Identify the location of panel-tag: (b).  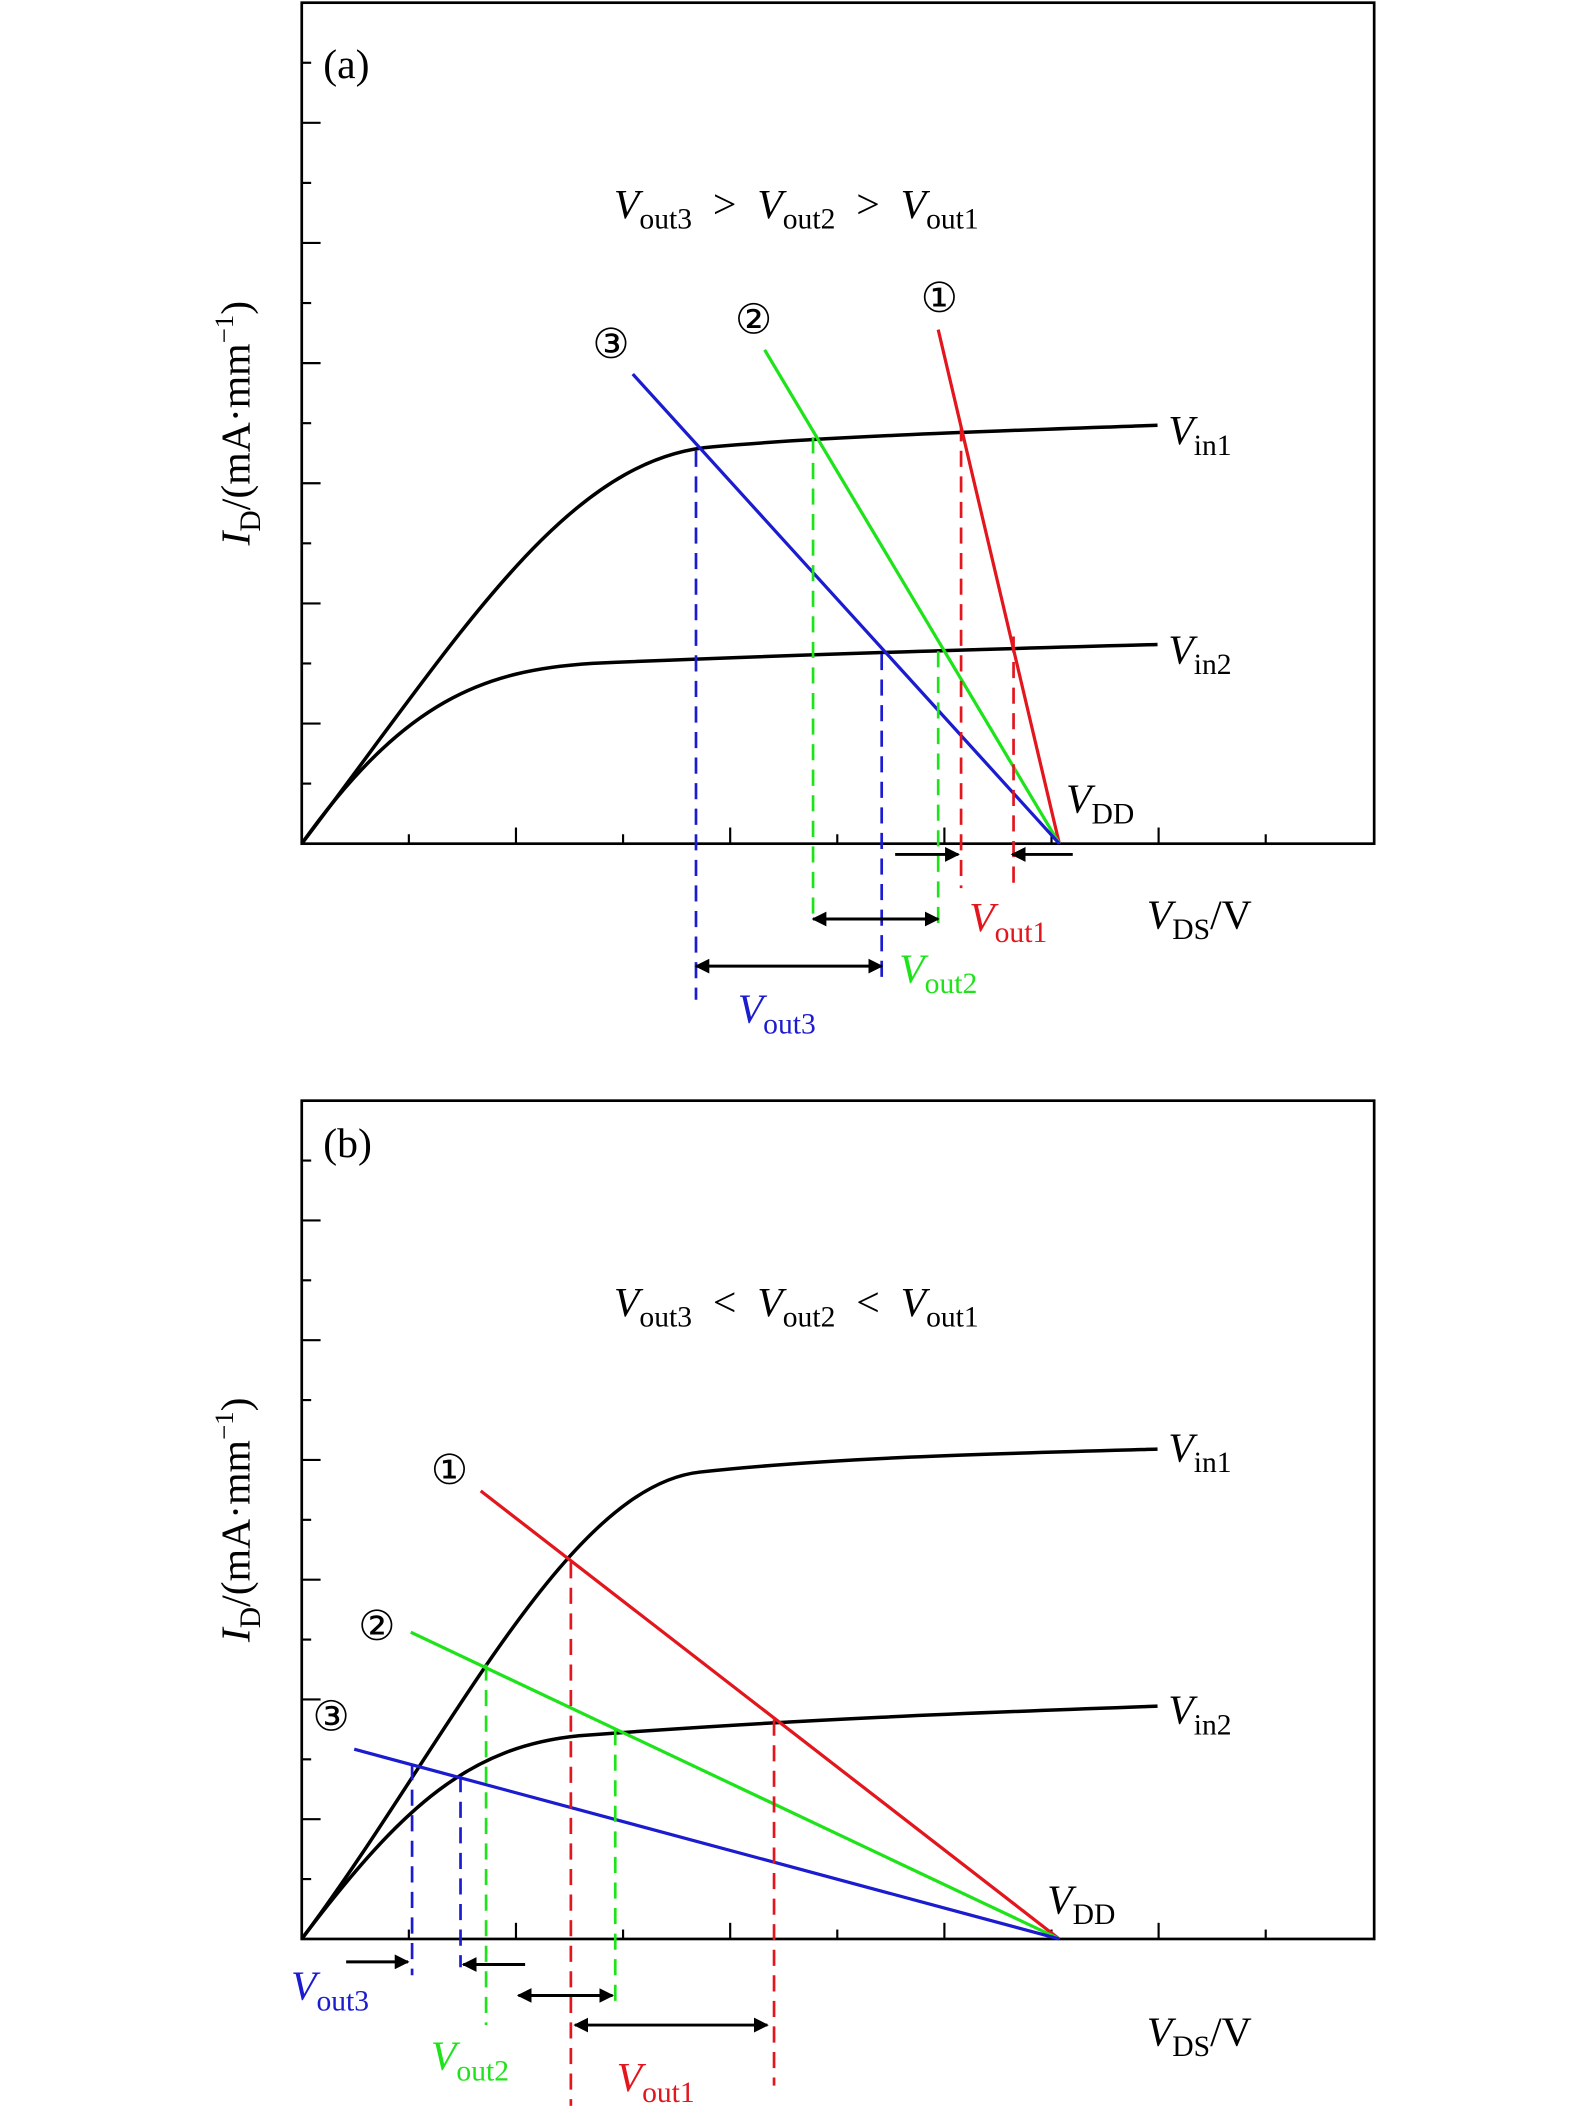
(347, 1144).